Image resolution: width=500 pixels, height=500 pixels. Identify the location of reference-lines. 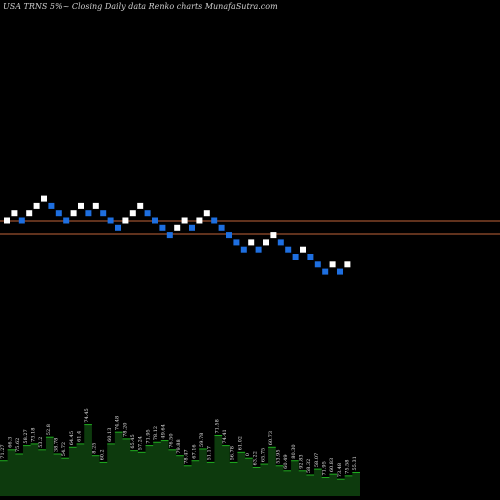
(250, 227).